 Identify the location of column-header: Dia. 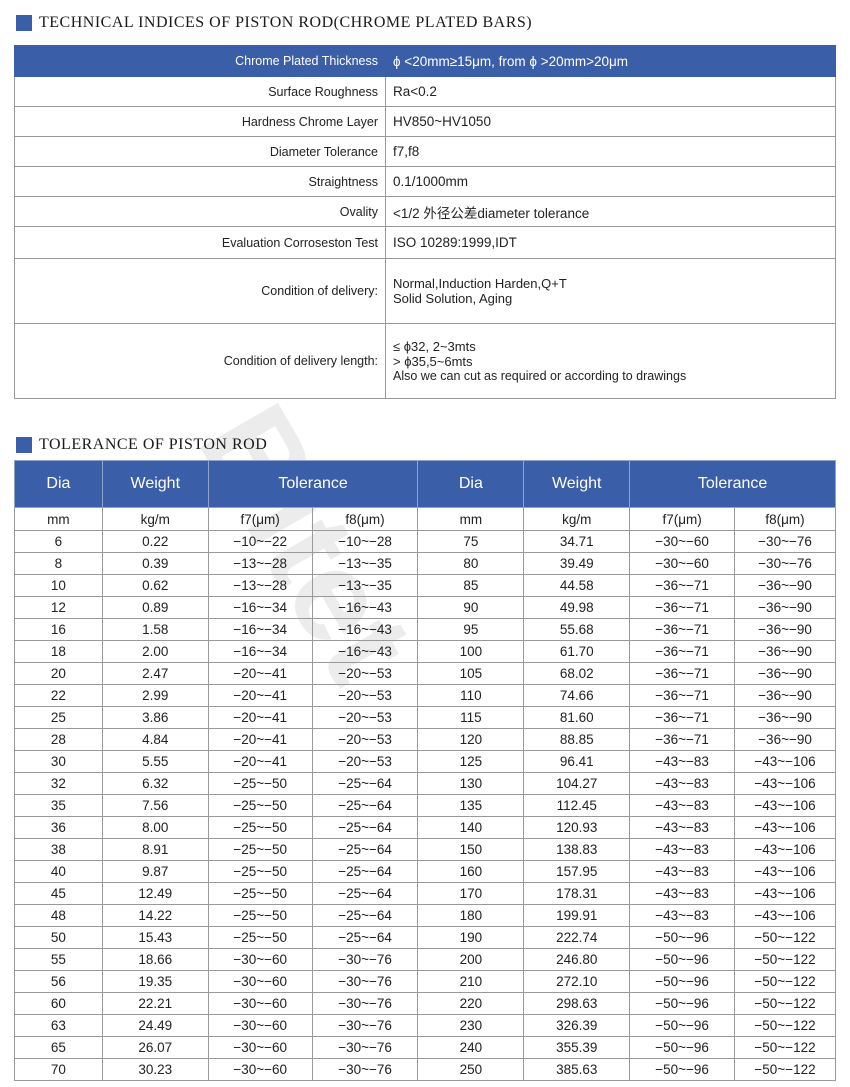
(58, 484).